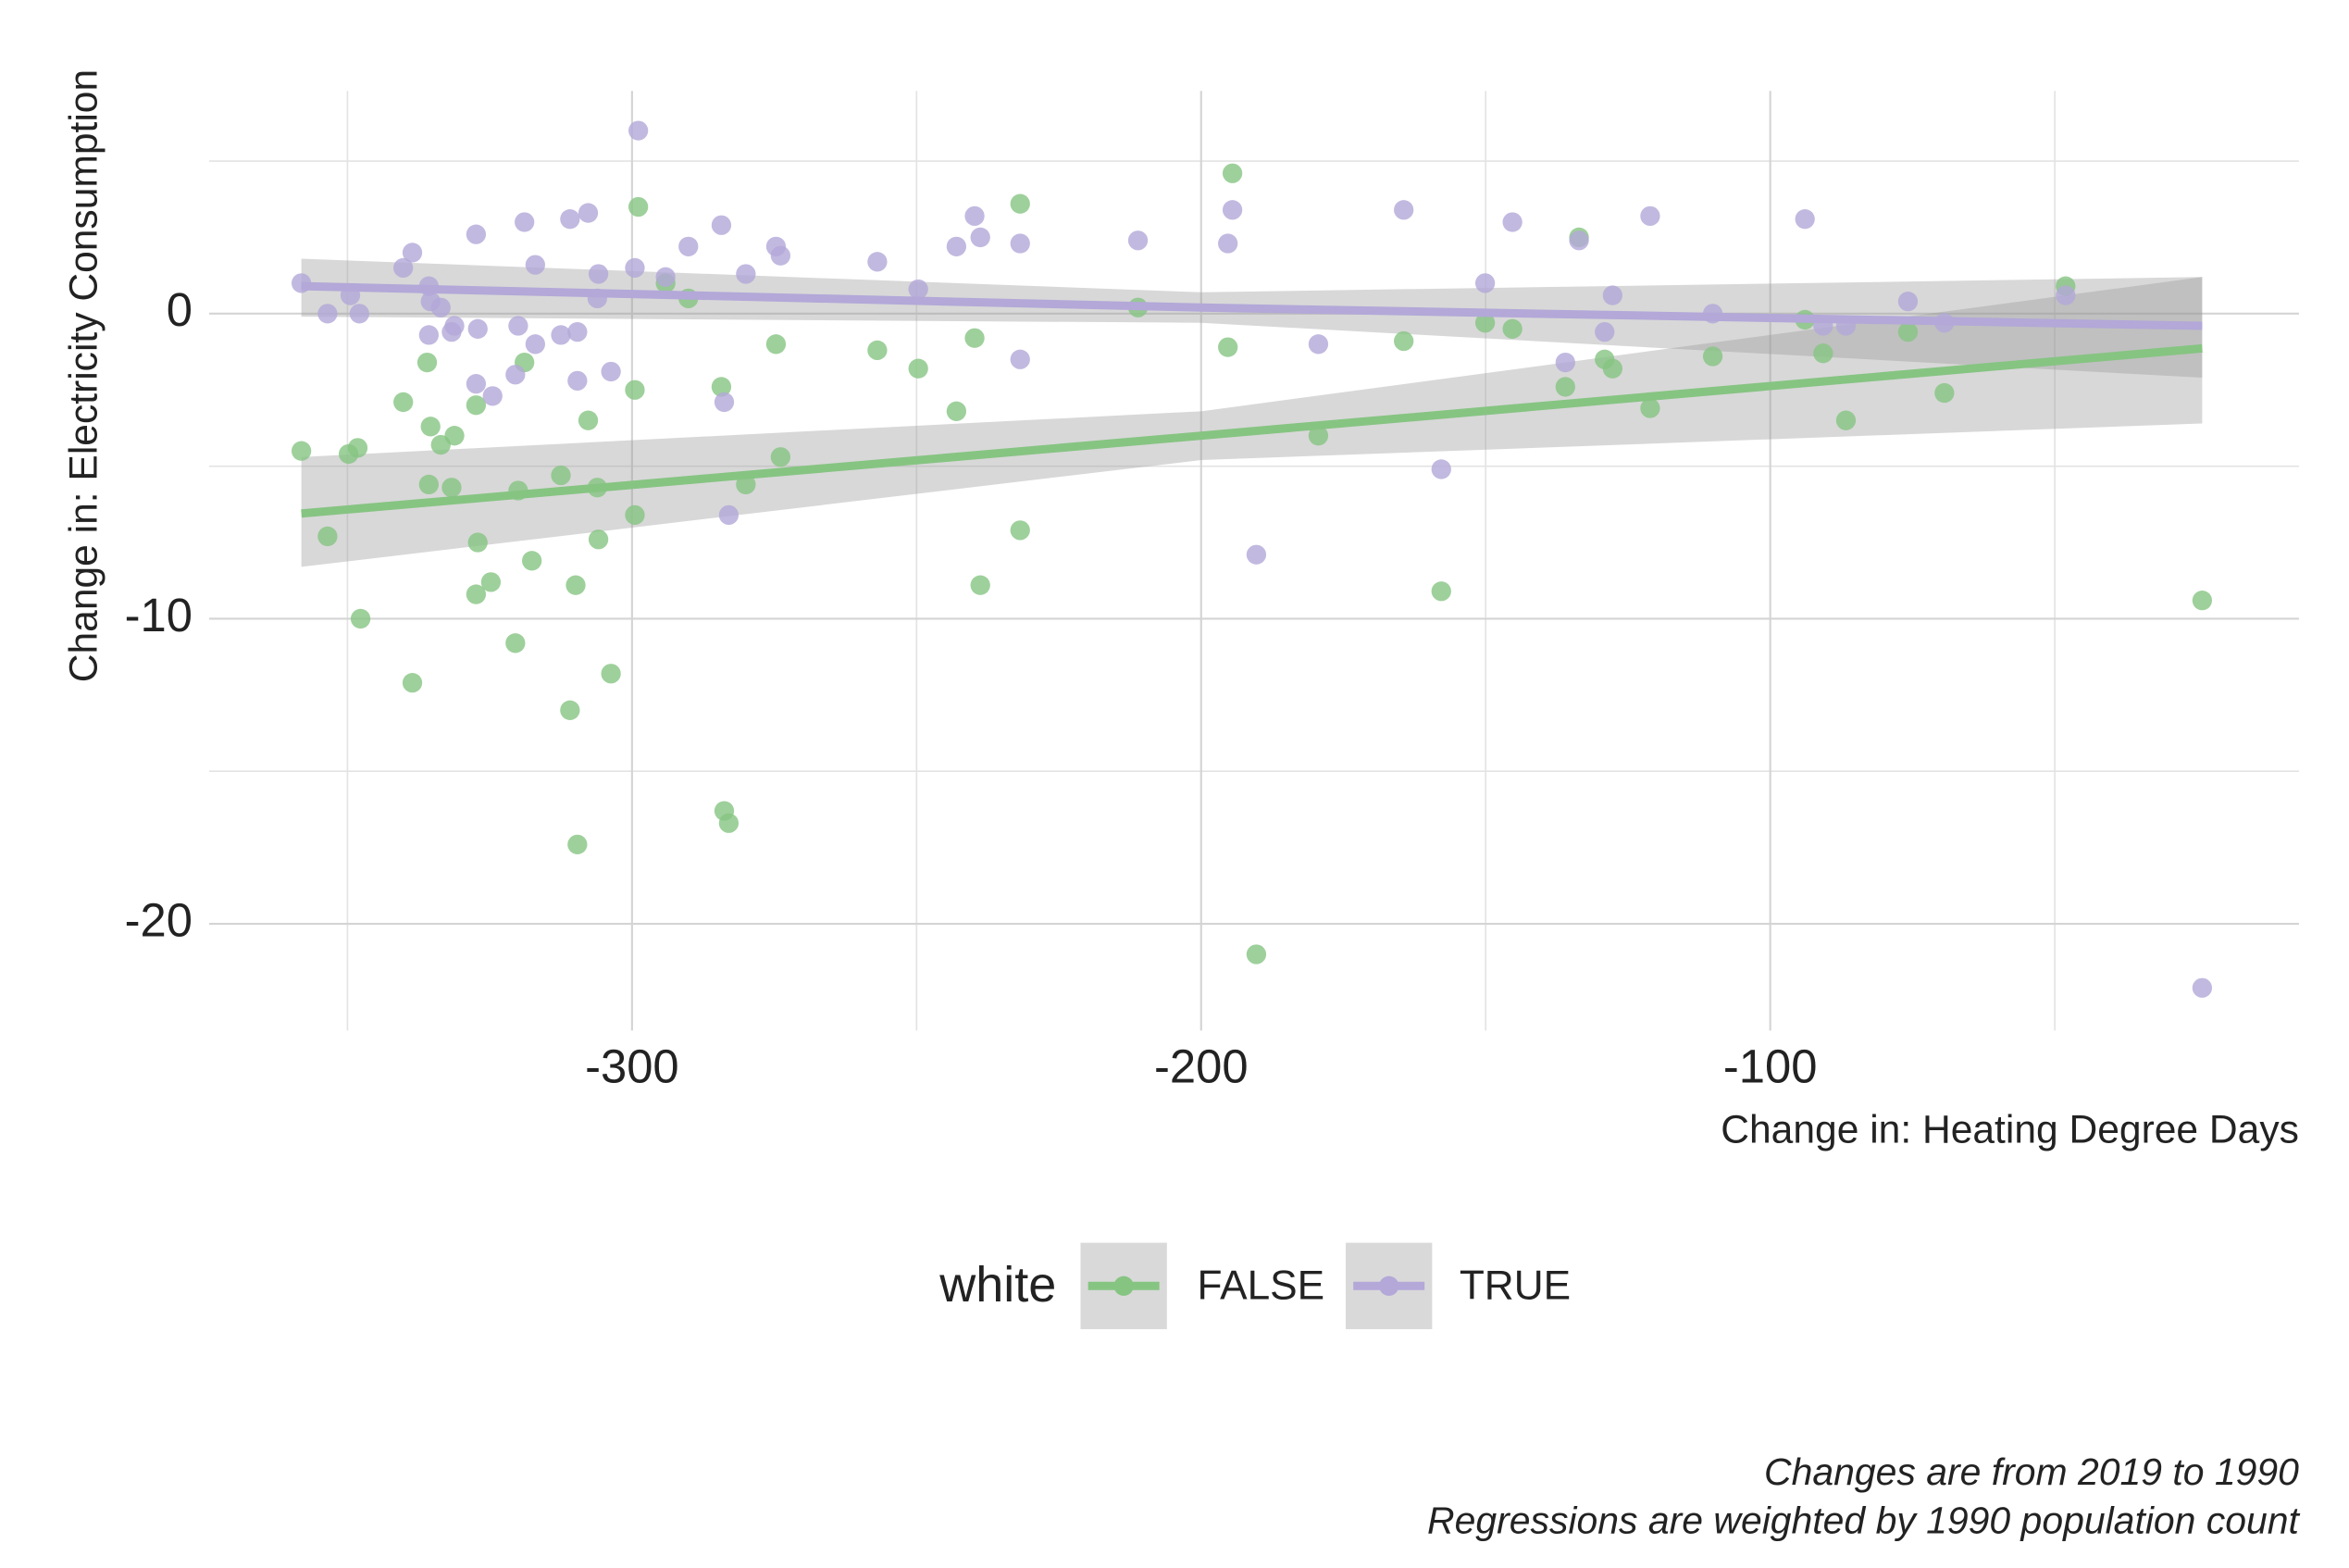 This screenshot has height=1568, width=2349. What do you see at coordinates (1515, 1285) in the screenshot?
I see `legend-label: TRUE` at bounding box center [1515, 1285].